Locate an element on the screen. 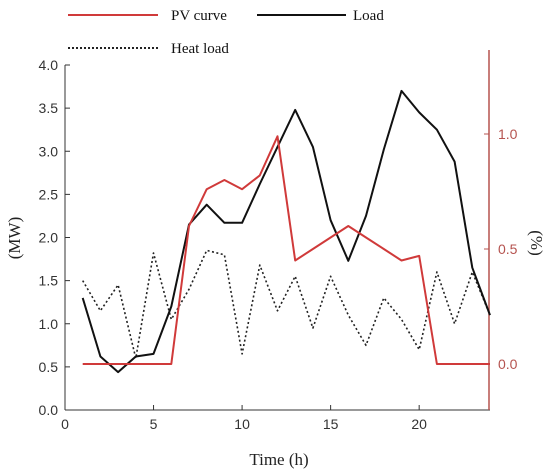  y-tick-label: 2.5 is located at coordinates (49, 194).